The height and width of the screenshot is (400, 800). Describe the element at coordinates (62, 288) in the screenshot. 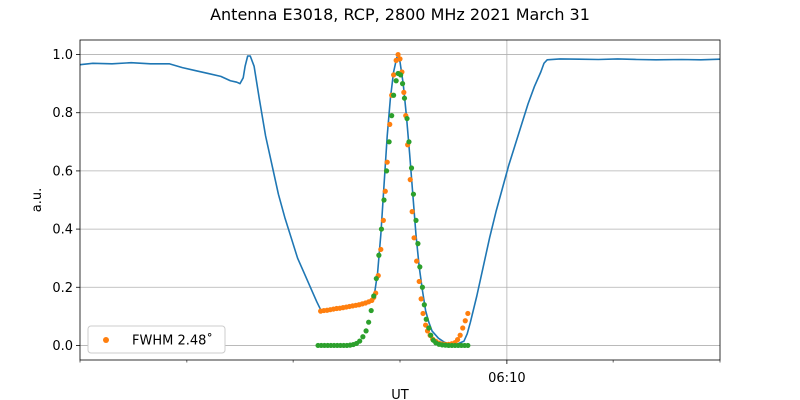

I see `y-tick-label: 0.2` at that location.